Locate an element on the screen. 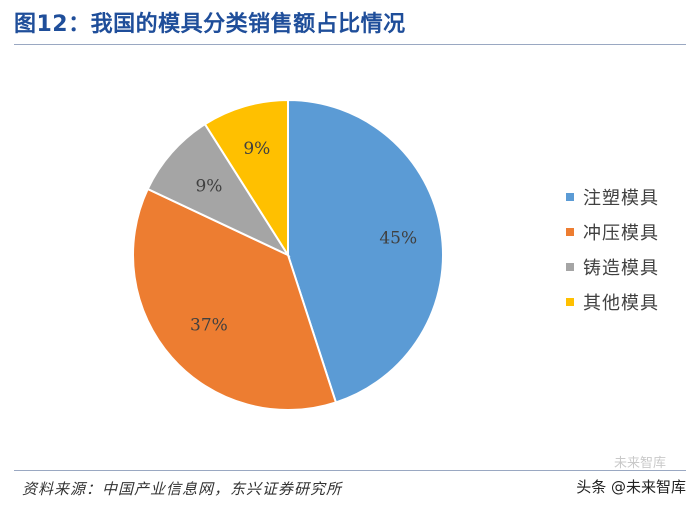 The width and height of the screenshot is (700, 518). legend-label: 其他模具 is located at coordinates (621, 303).